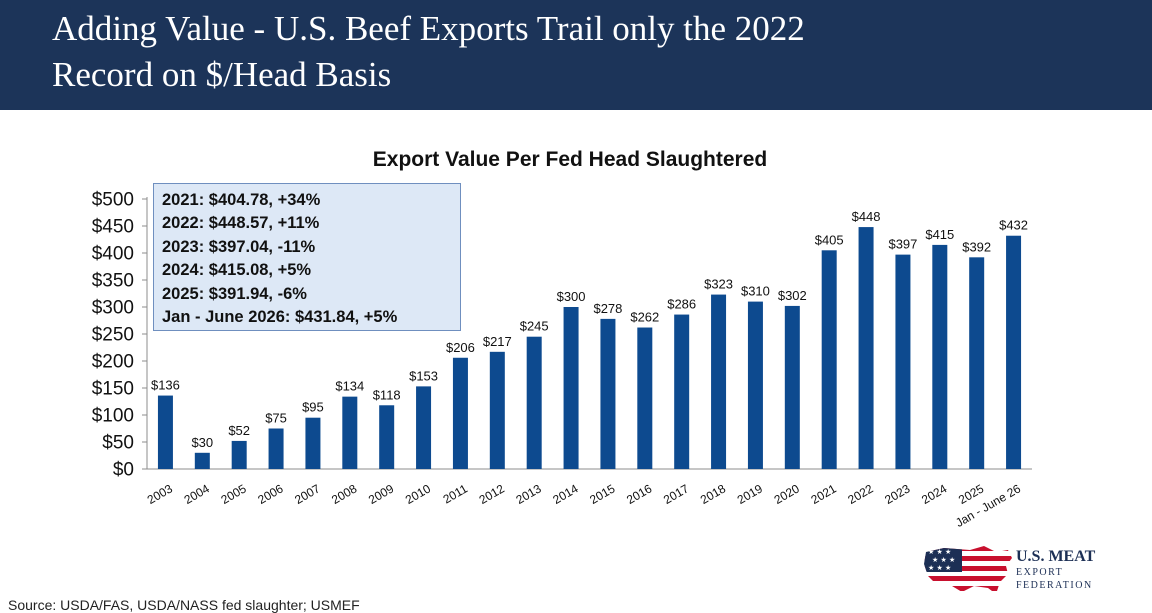 The image size is (1152, 613). Describe the element at coordinates (639, 494) in the screenshot. I see `x-tick-label: 2016` at that location.